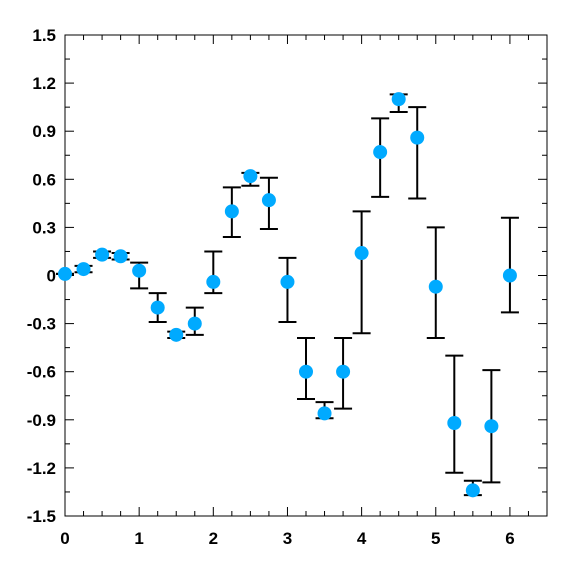 Image resolution: width=581 pixels, height=562 pixels. What do you see at coordinates (41, 468) in the screenshot?
I see `y-tick-label: -1.2` at bounding box center [41, 468].